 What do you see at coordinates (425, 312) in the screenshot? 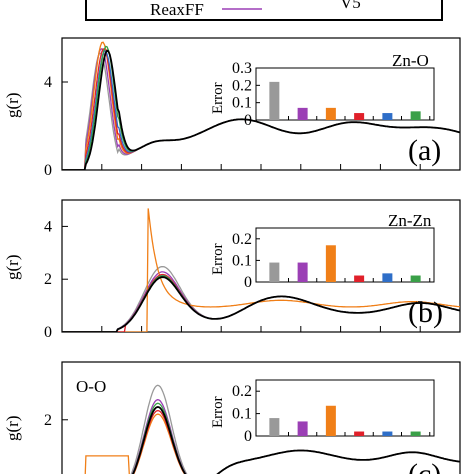
I see `panel-label: (b)` at bounding box center [425, 312].